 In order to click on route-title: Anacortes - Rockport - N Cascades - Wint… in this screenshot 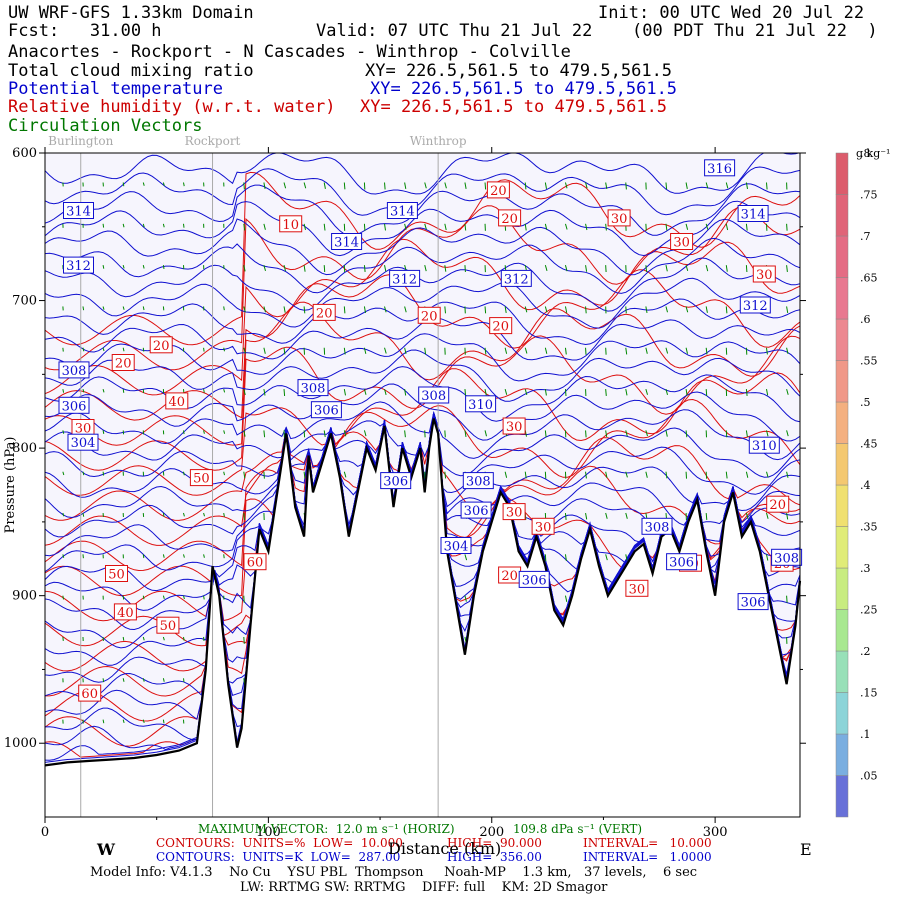, I will do `click(289, 52)`.